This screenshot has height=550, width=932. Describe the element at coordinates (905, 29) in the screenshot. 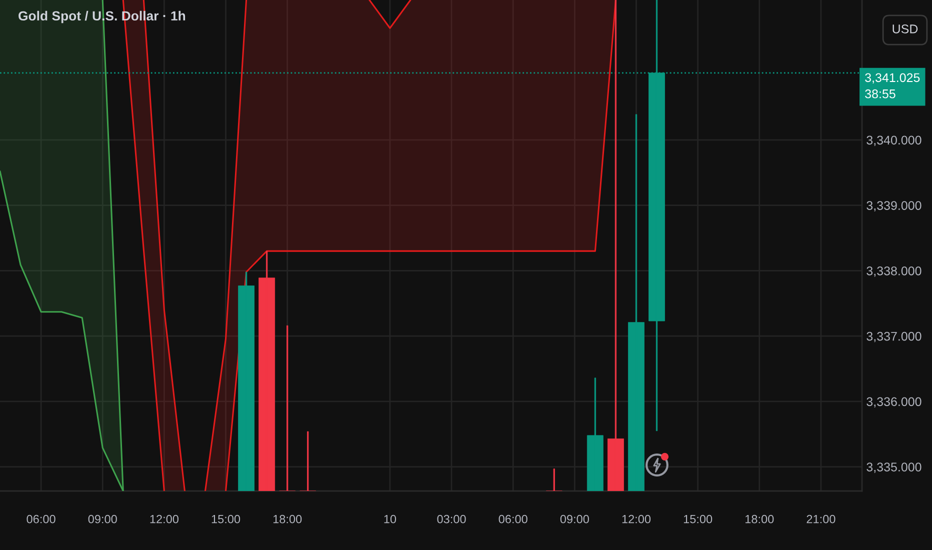

I see `y-axis-title: USD` at that location.